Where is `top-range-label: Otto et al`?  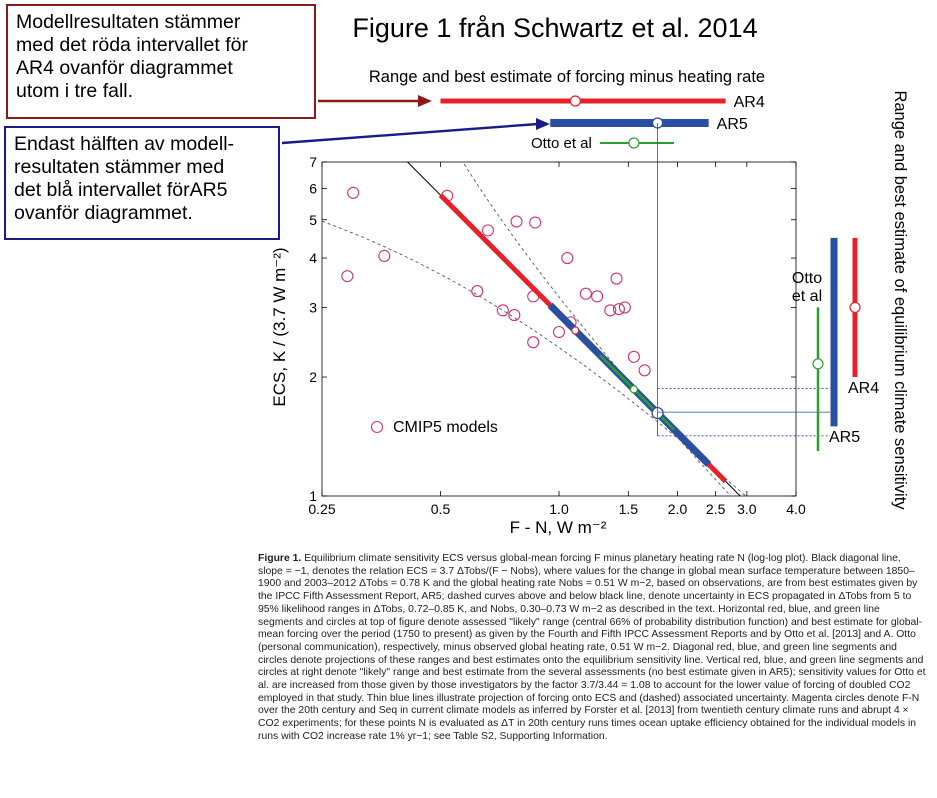
top-range-label: Otto et al is located at coordinates (561, 143).